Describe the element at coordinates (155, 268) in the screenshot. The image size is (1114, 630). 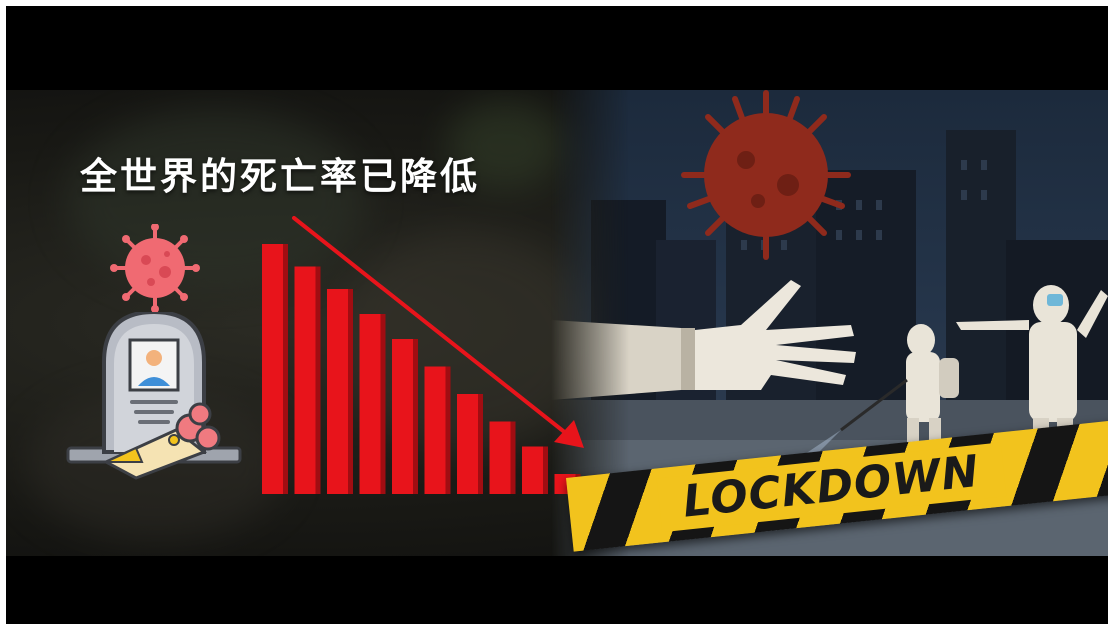
I see `virus-icon` at that location.